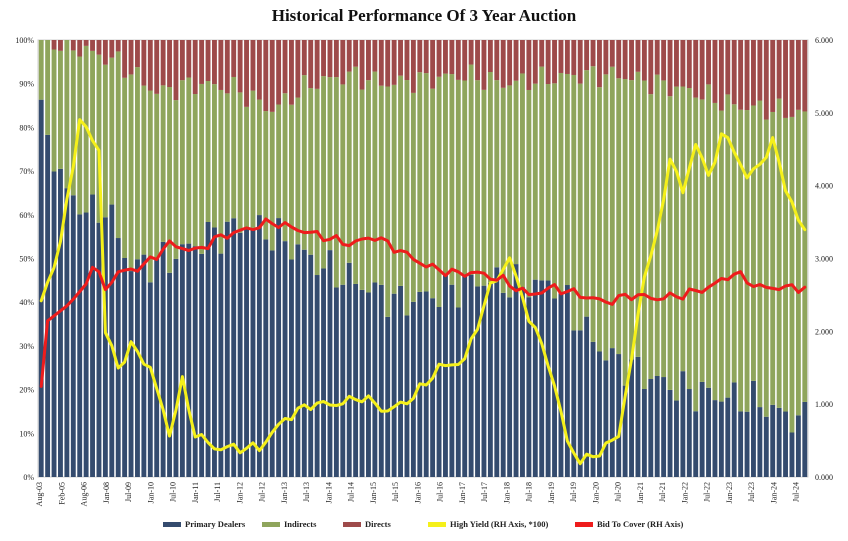 The height and width of the screenshot is (541, 848). What do you see at coordinates (24, 259) in the screenshot?
I see `left-axis: 0% 10% 20% 30% 40% 50% 60% 70% 80% 90% 100%` at bounding box center [24, 259].